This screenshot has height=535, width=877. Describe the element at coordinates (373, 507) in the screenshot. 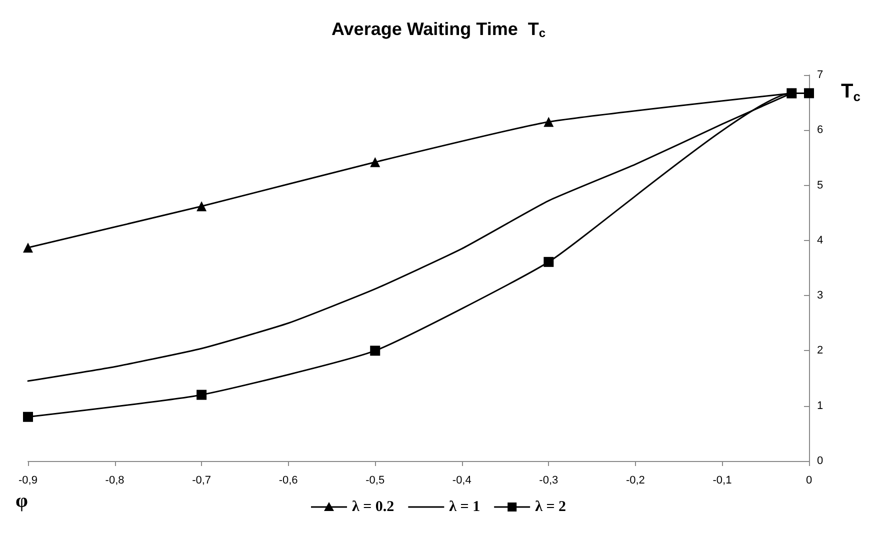

I see `legend-label: λ = 0.2` at that location.